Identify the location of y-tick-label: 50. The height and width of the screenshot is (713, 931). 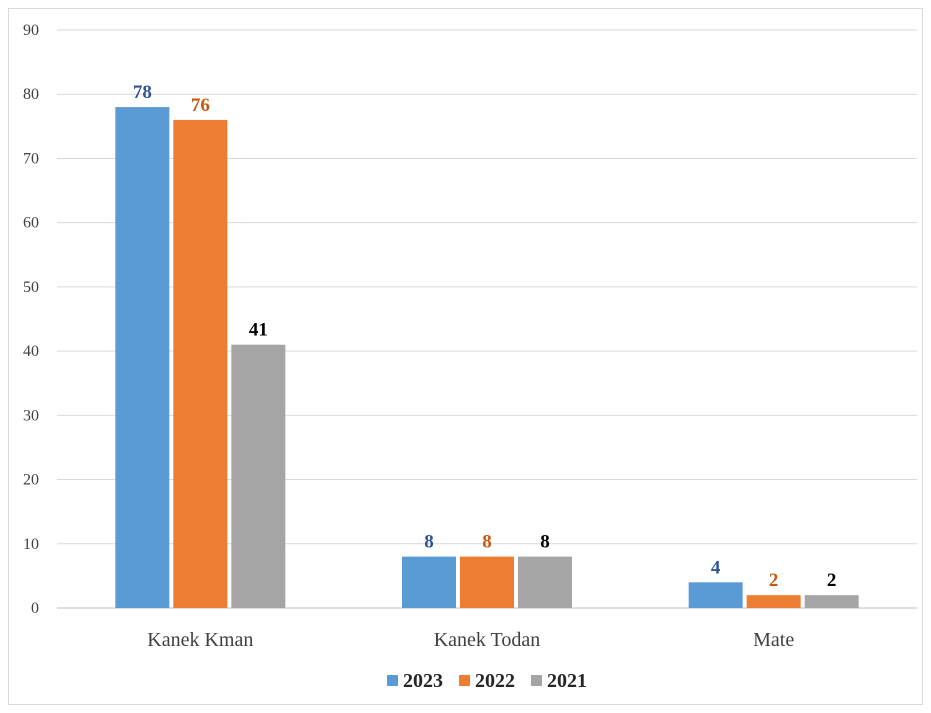
(31, 287).